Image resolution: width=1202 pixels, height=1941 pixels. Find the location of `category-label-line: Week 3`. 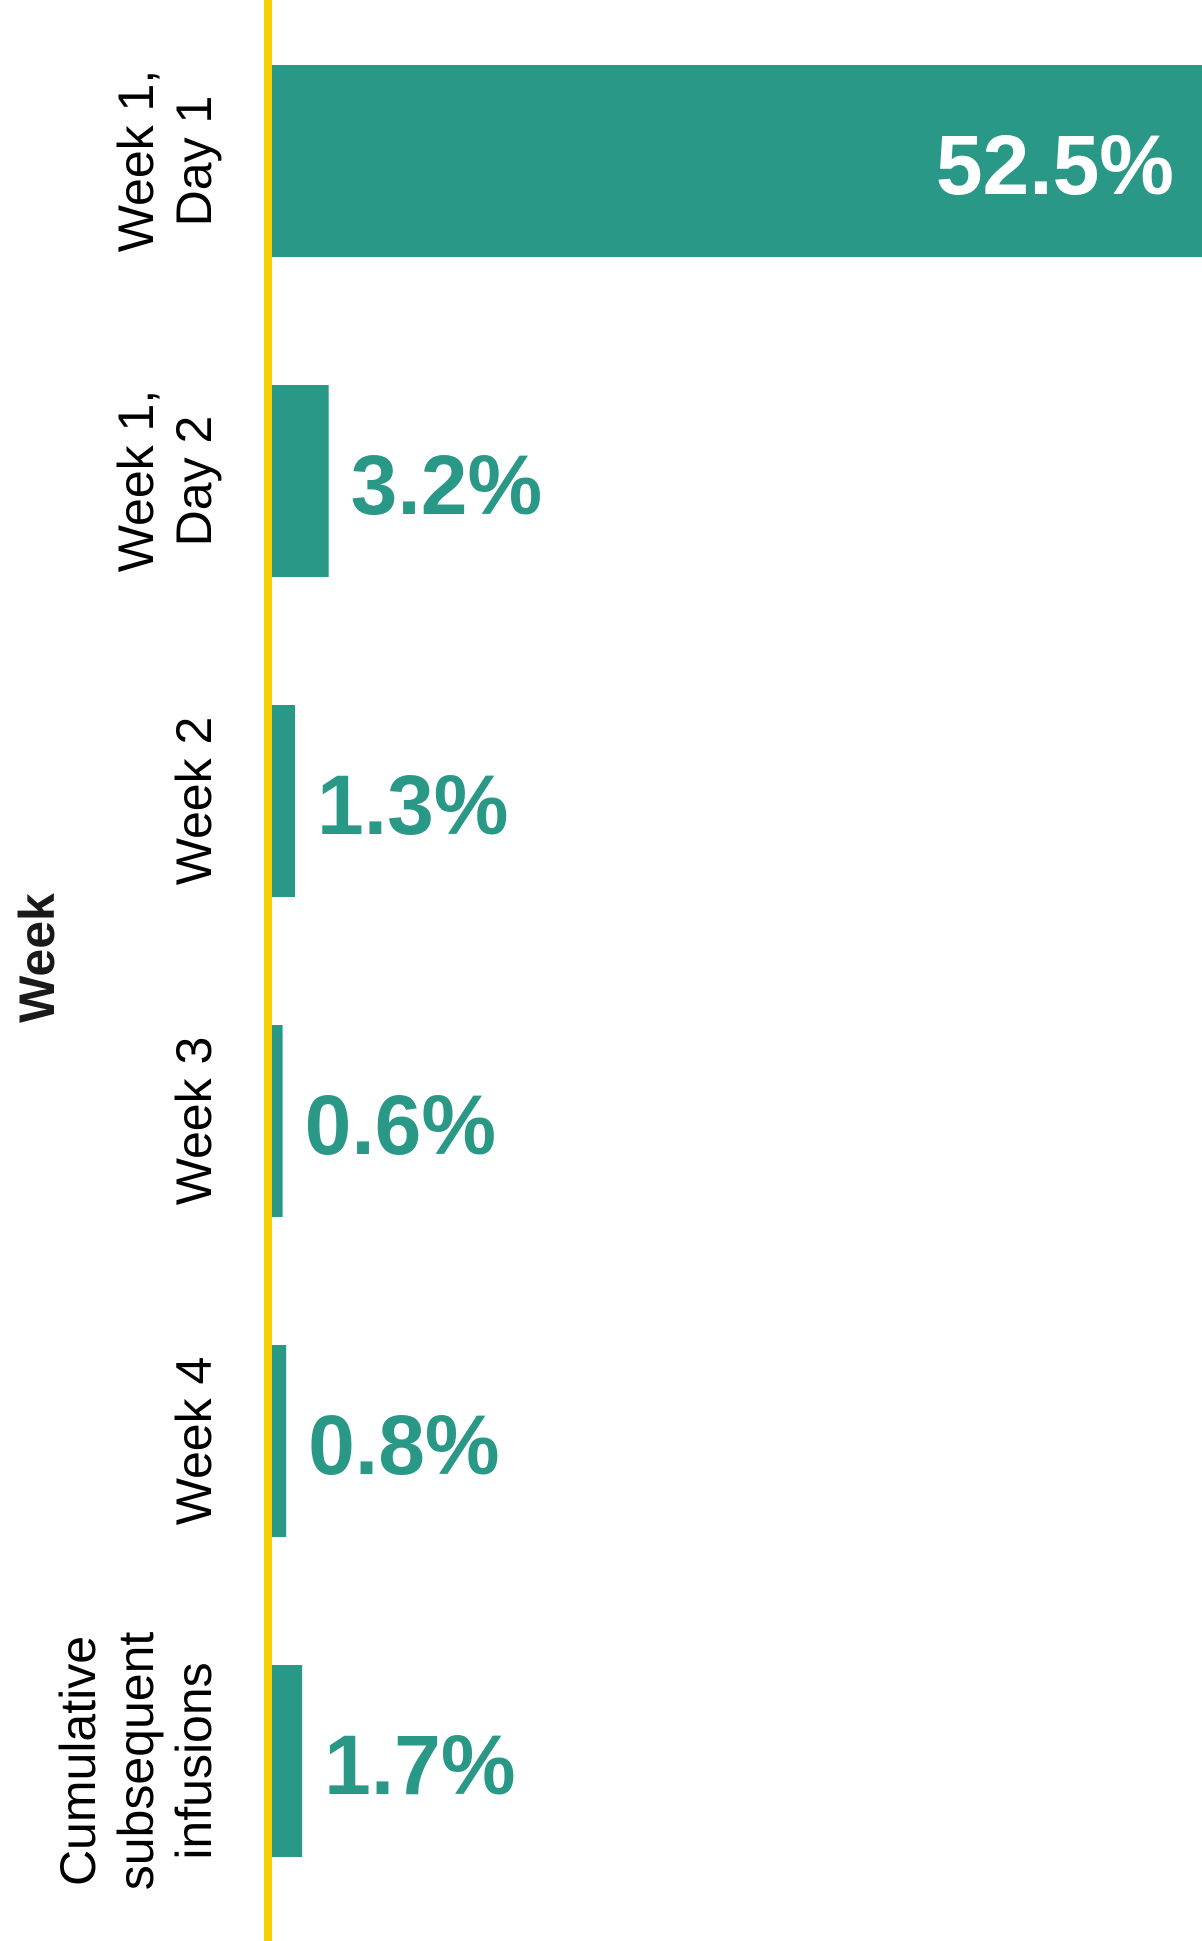

category-label-line: Week 3 is located at coordinates (194, 1121).